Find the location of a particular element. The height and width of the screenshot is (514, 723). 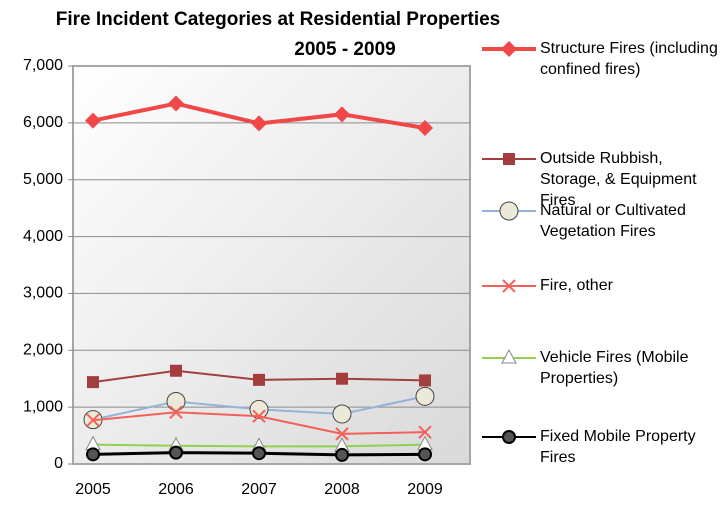

legend-label: Natural or Cultivated Vegetation Fires is located at coordinates (613, 221).